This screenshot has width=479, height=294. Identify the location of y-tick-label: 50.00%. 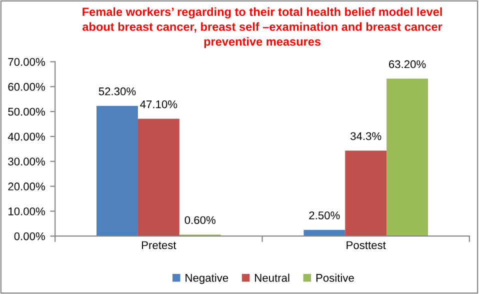
(26, 112).